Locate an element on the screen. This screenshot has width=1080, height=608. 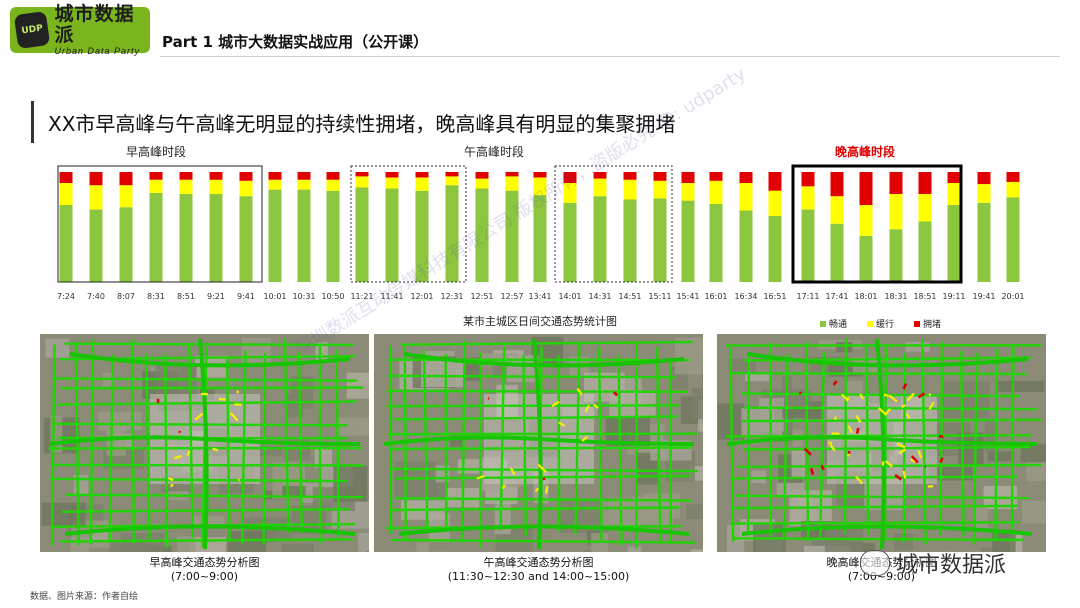
x-tick-label: 16:51 is located at coordinates (774, 296).